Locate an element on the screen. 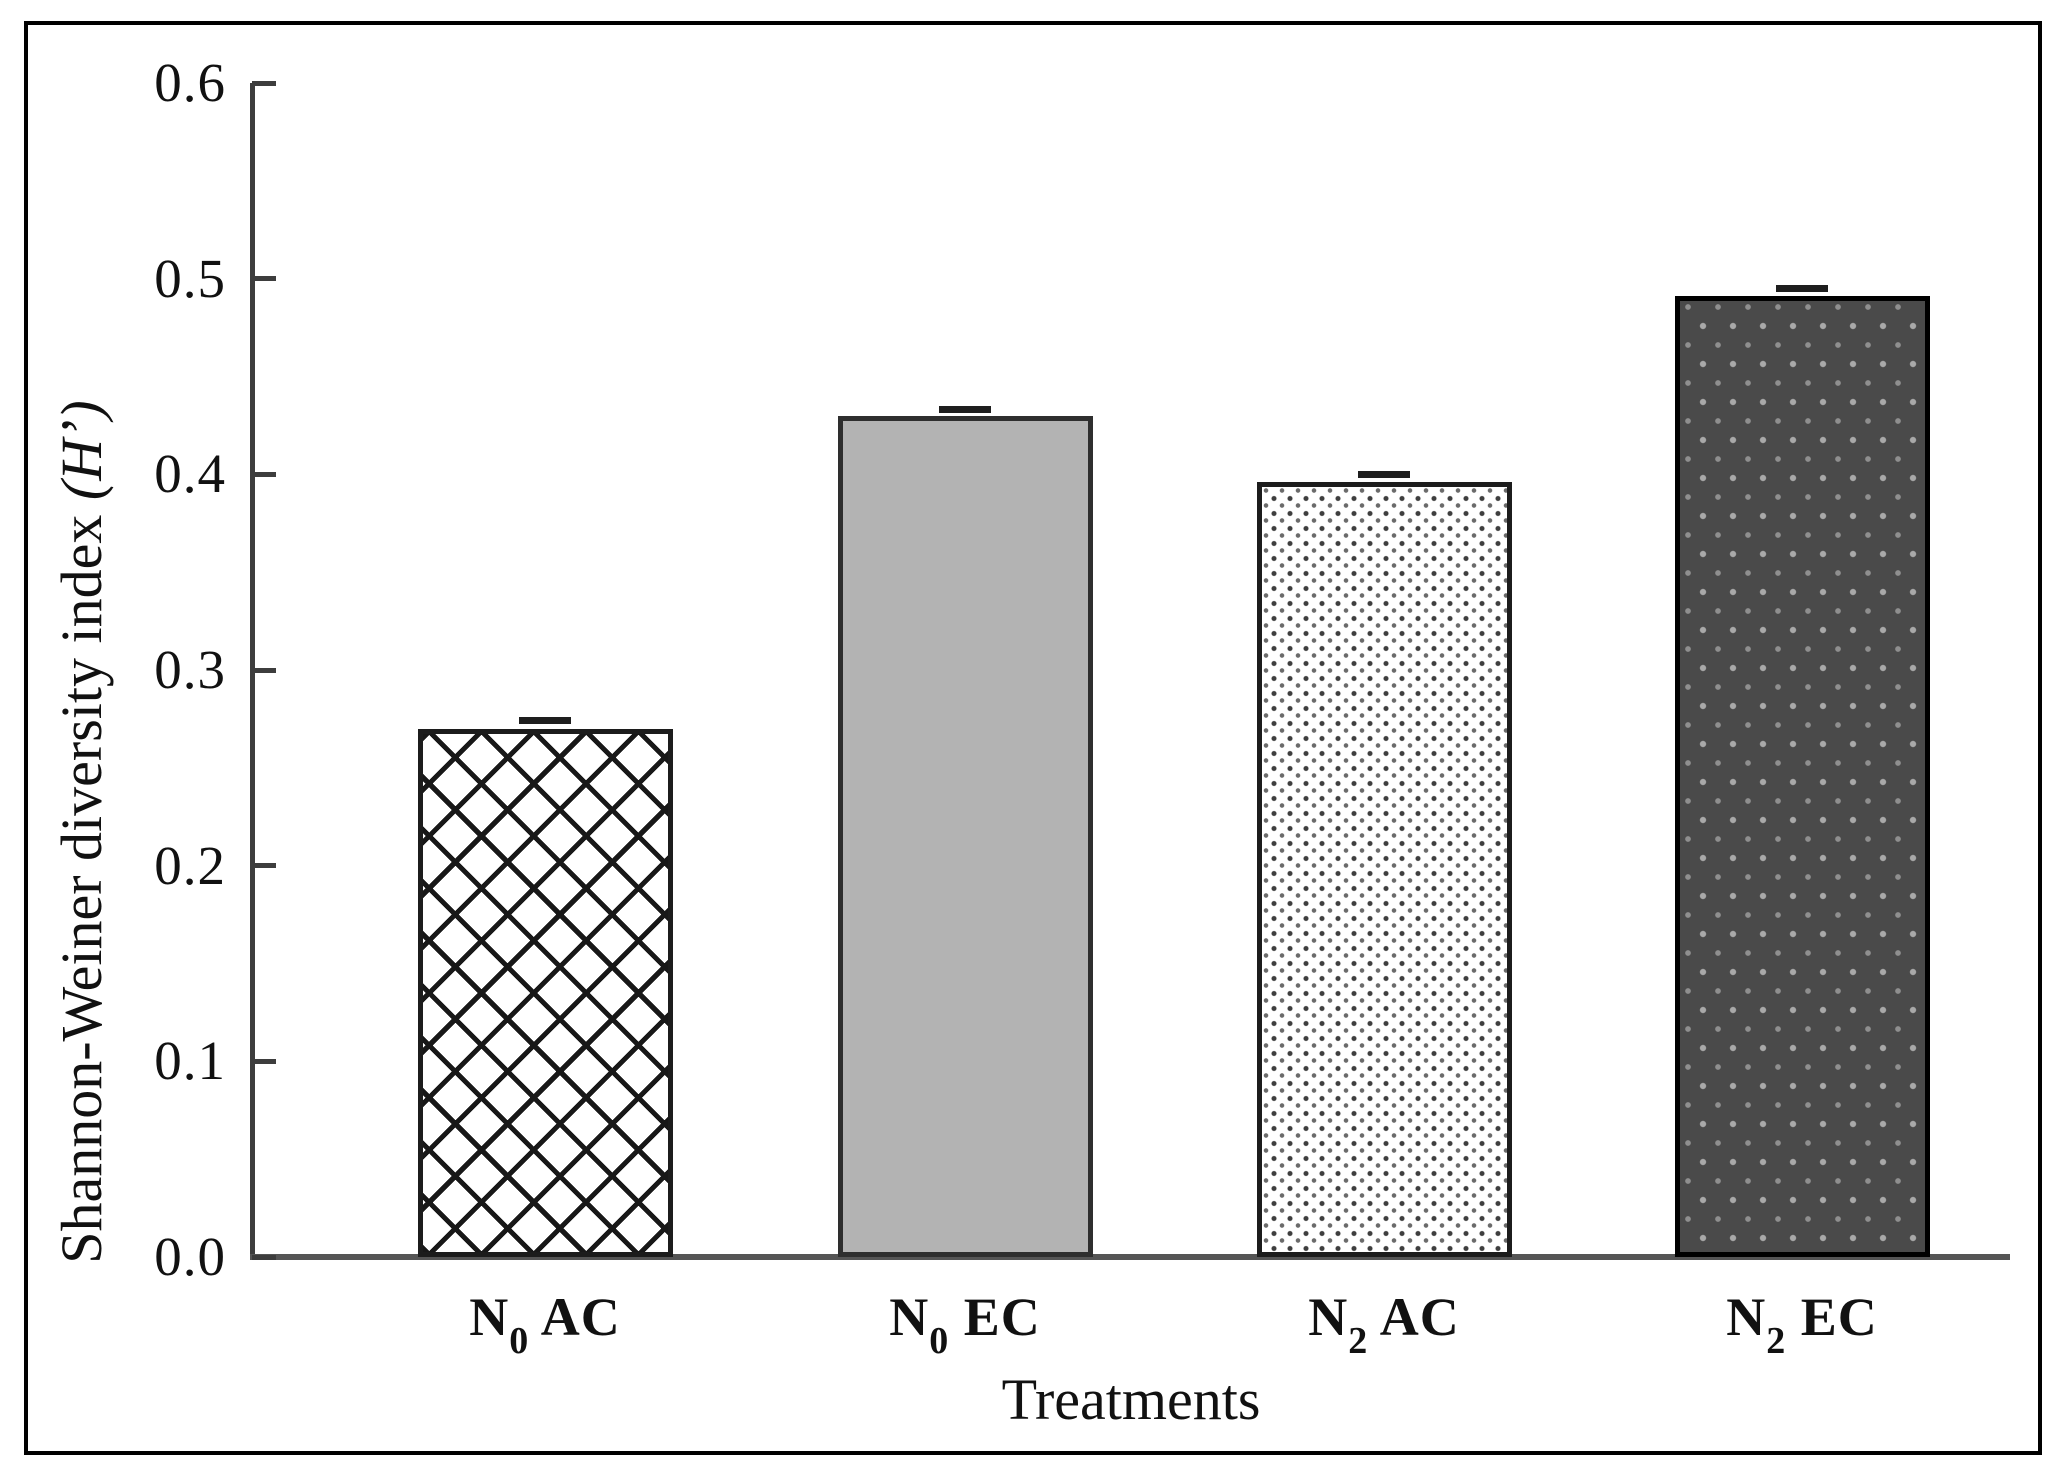 The width and height of the screenshot is (2064, 1480). category-label-n2-ec: N2 EC is located at coordinates (1802, 1324).